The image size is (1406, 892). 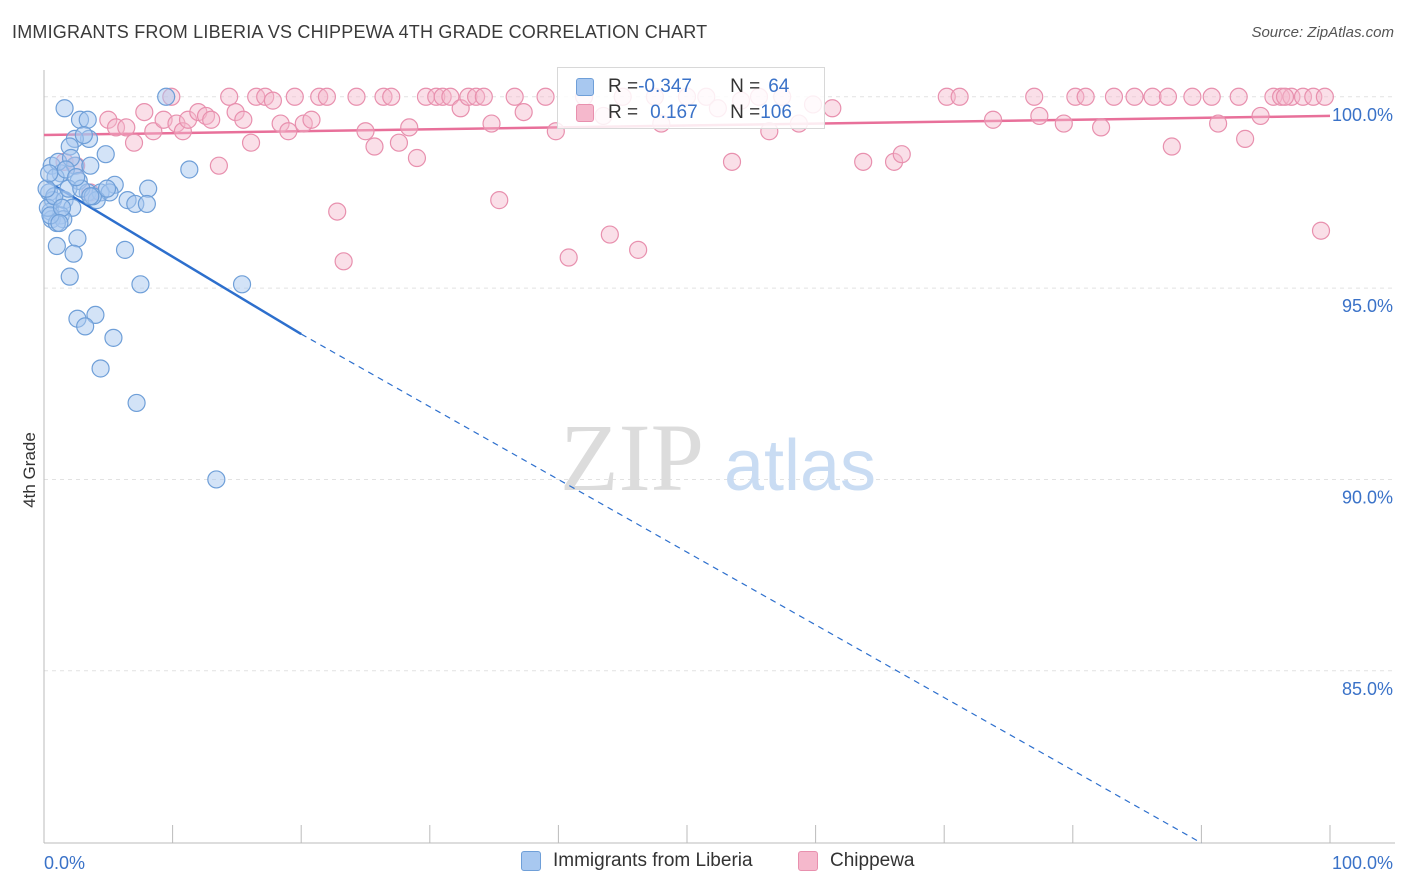 I want to click on legend-item-liberia: Immigrants from Liberia, so click(x=637, y=861).